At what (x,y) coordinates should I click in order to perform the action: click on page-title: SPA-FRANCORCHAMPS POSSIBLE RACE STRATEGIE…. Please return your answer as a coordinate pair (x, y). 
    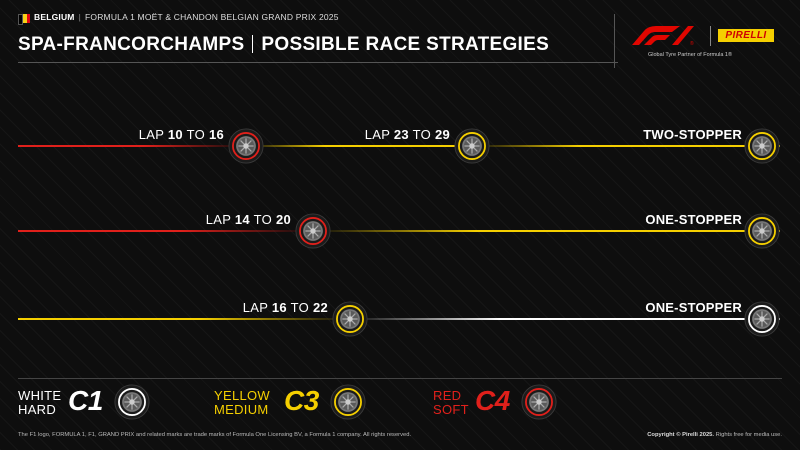
    Looking at the image, I should click on (283, 45).